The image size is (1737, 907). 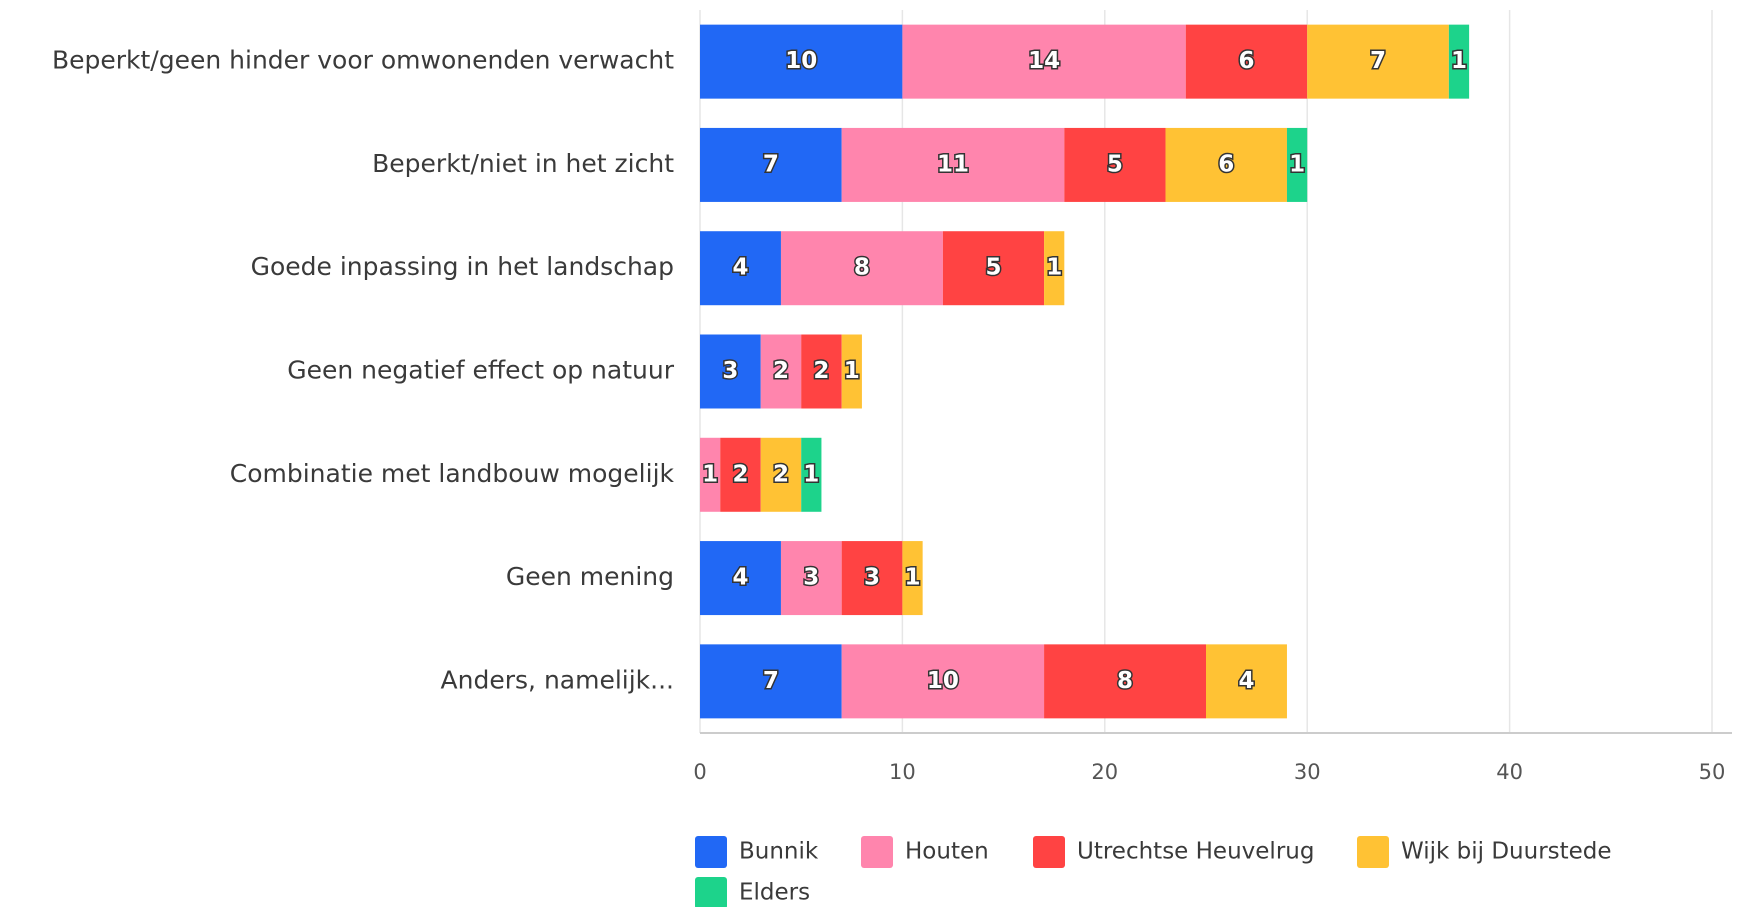 What do you see at coordinates (523, 163) in the screenshot?
I see `category-label: Beperkt/niet in het zicht` at bounding box center [523, 163].